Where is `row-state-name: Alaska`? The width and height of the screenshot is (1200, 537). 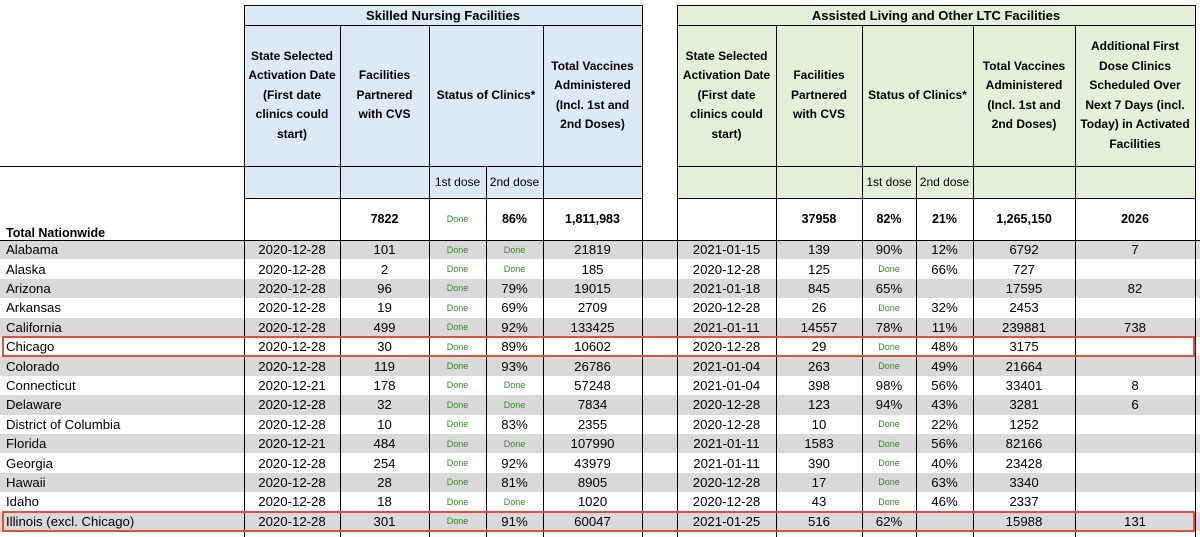
row-state-name: Alaska is located at coordinates (26, 269).